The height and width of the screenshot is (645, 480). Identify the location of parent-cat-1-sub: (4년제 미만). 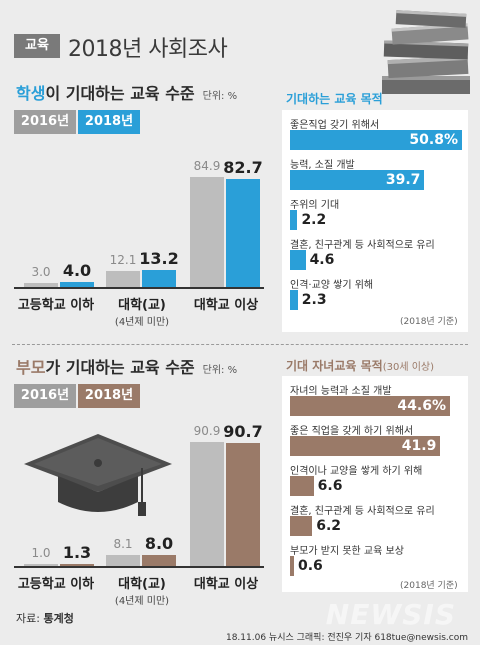
(142, 601).